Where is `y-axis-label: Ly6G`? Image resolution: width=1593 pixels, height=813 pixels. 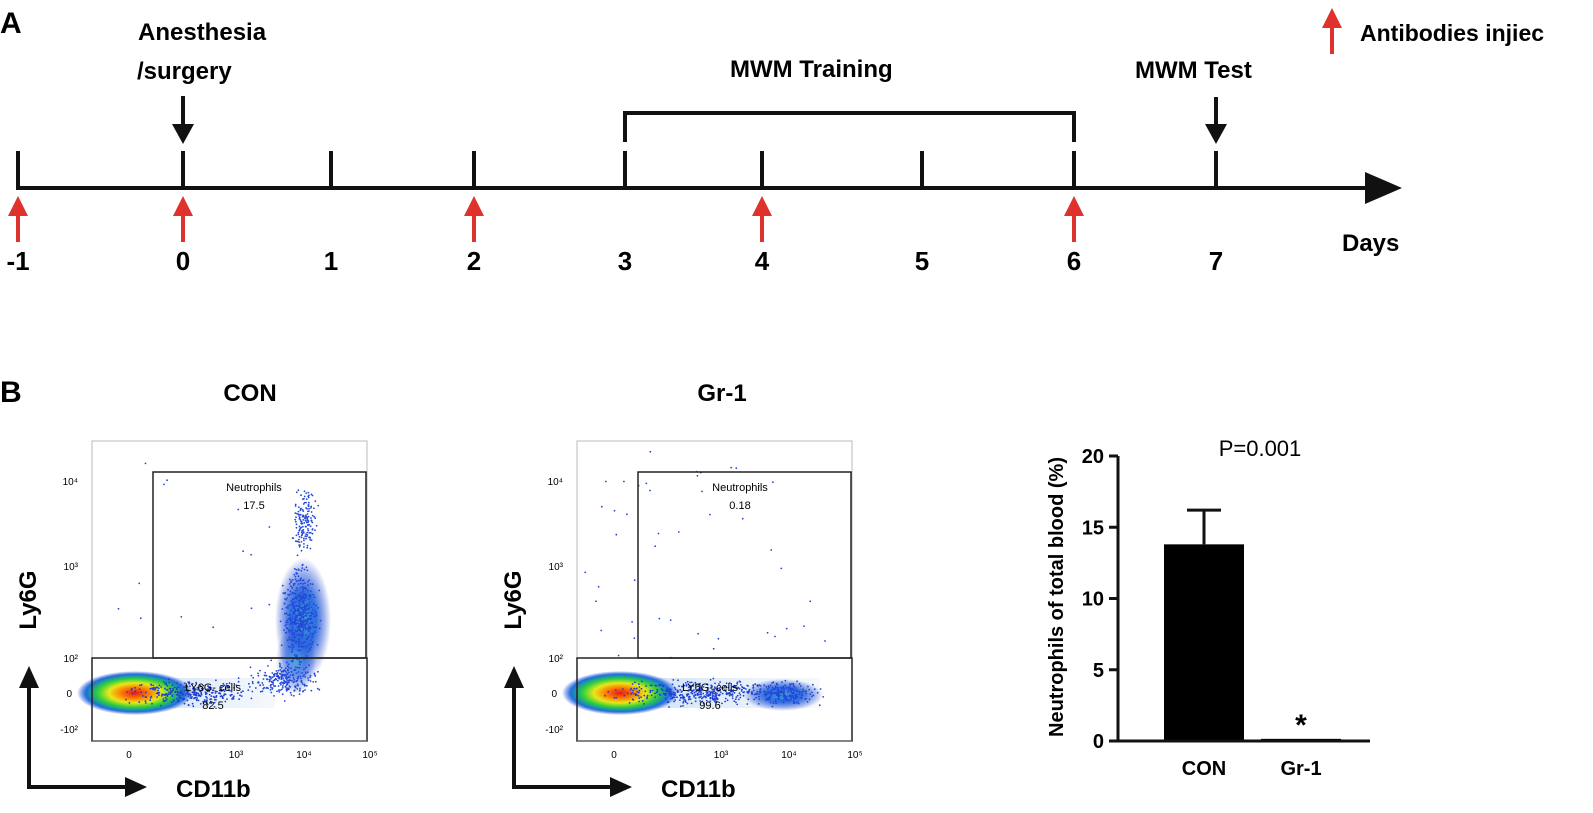 y-axis-label: Ly6G is located at coordinates (28, 599).